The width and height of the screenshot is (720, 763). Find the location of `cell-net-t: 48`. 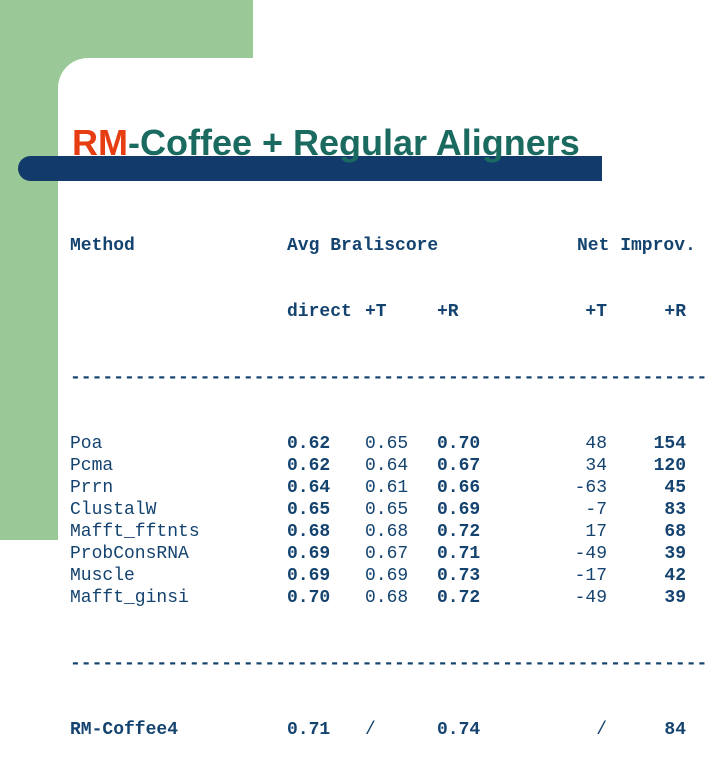

cell-net-t: 48 is located at coordinates (596, 444).